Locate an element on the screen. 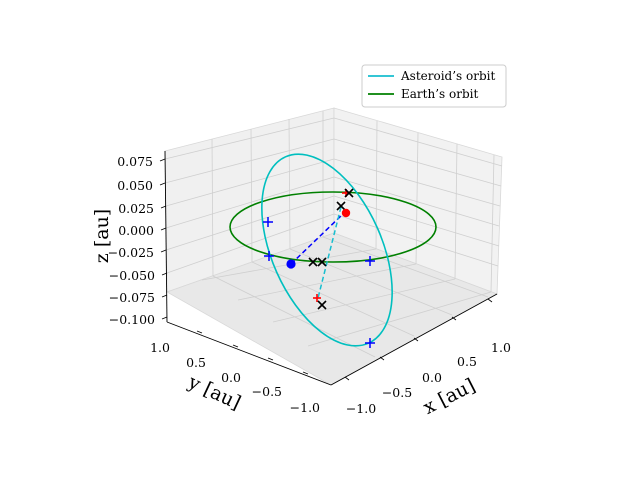  z-tick-0075: 0.075 is located at coordinates (135, 161).